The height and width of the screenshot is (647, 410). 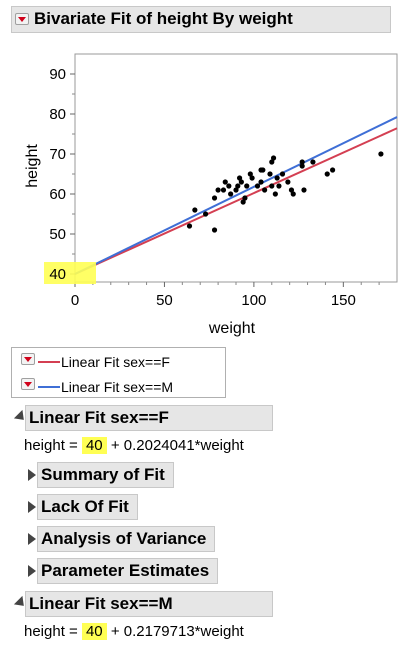 I want to click on y-tick-label: 70, so click(x=57, y=154).